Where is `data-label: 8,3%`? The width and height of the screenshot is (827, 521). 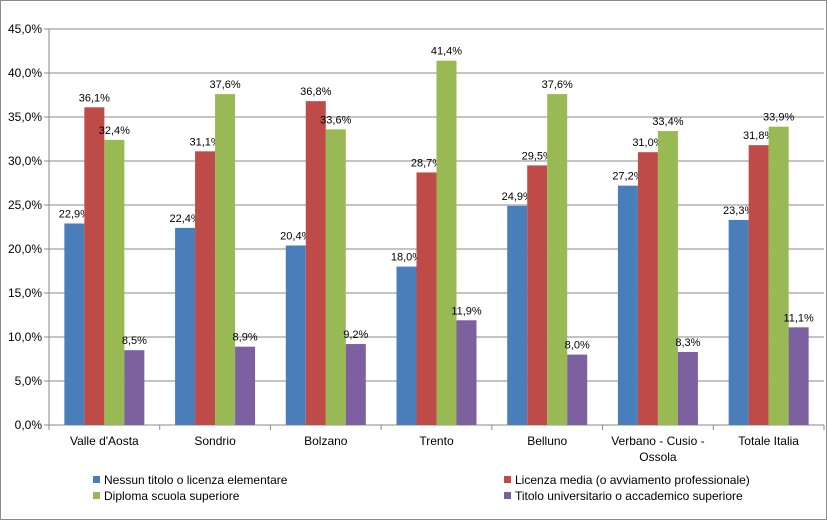 data-label: 8,3% is located at coordinates (687, 343).